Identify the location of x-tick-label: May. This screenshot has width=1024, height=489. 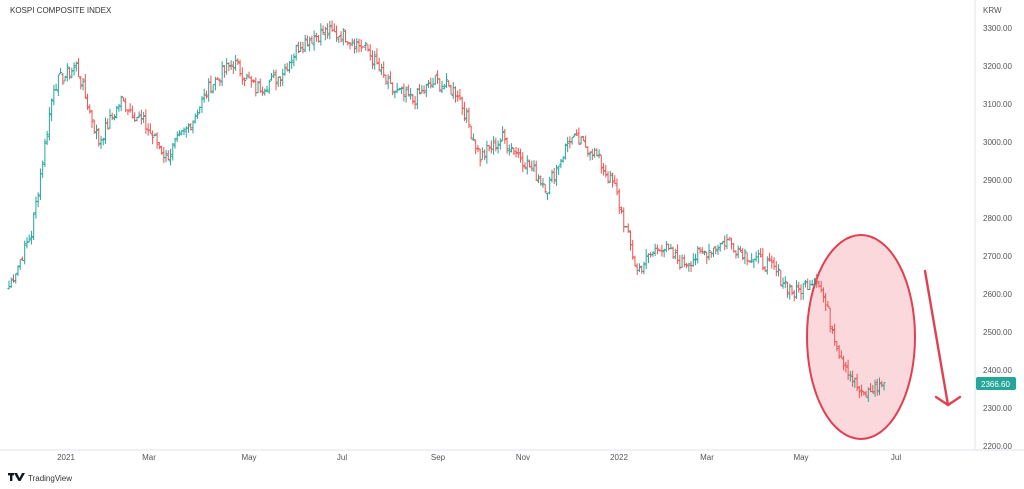
(248, 457).